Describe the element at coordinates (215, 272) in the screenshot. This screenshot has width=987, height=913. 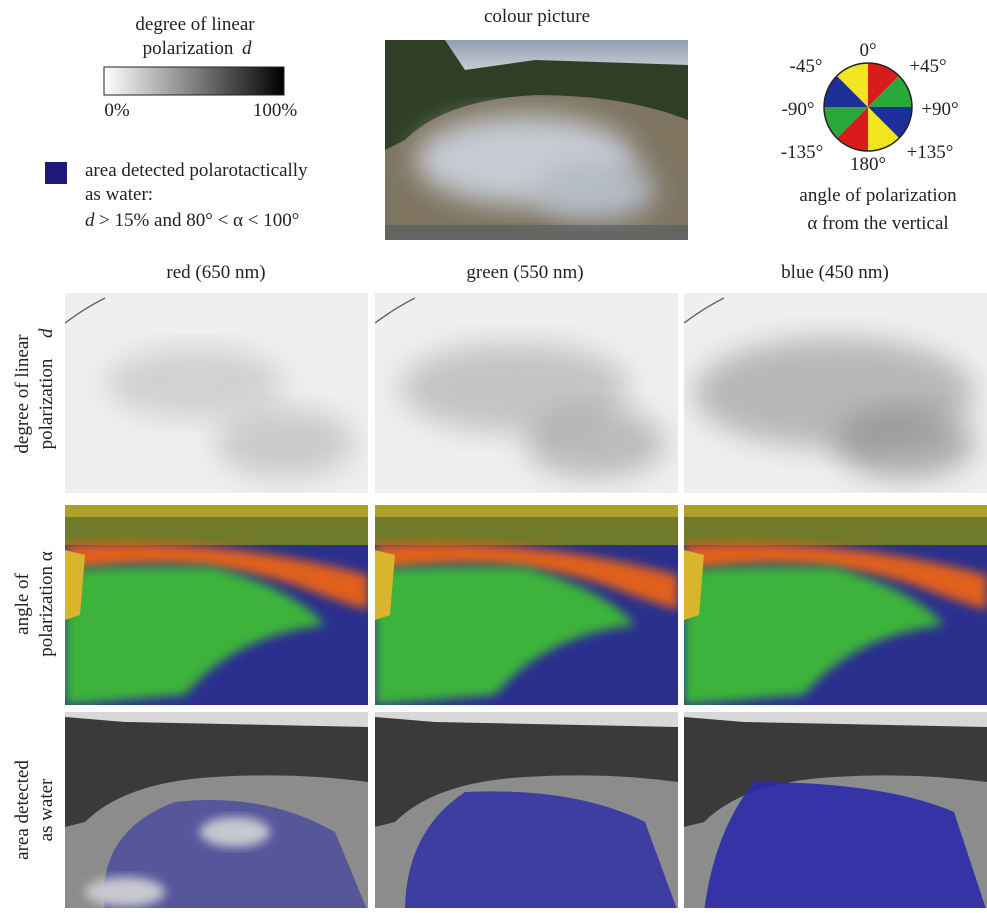
I see `column-header: red (650 nm)` at that location.